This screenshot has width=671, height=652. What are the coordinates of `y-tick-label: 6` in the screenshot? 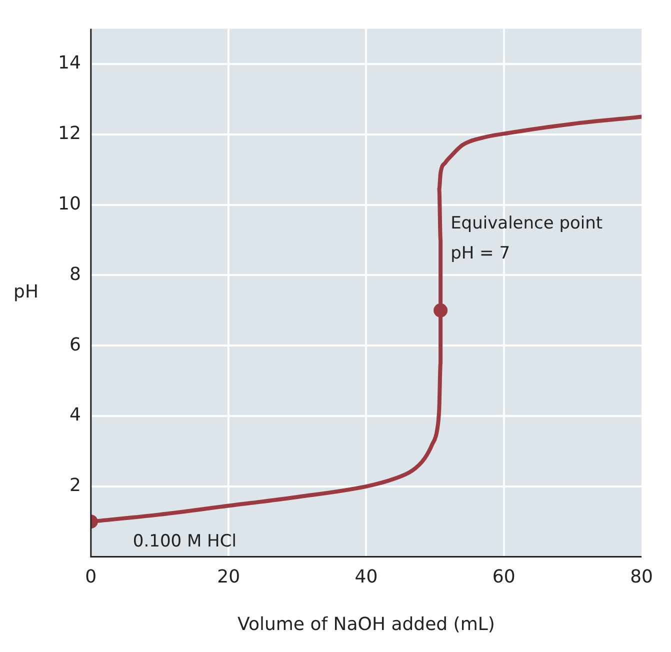 It's located at (75, 345).